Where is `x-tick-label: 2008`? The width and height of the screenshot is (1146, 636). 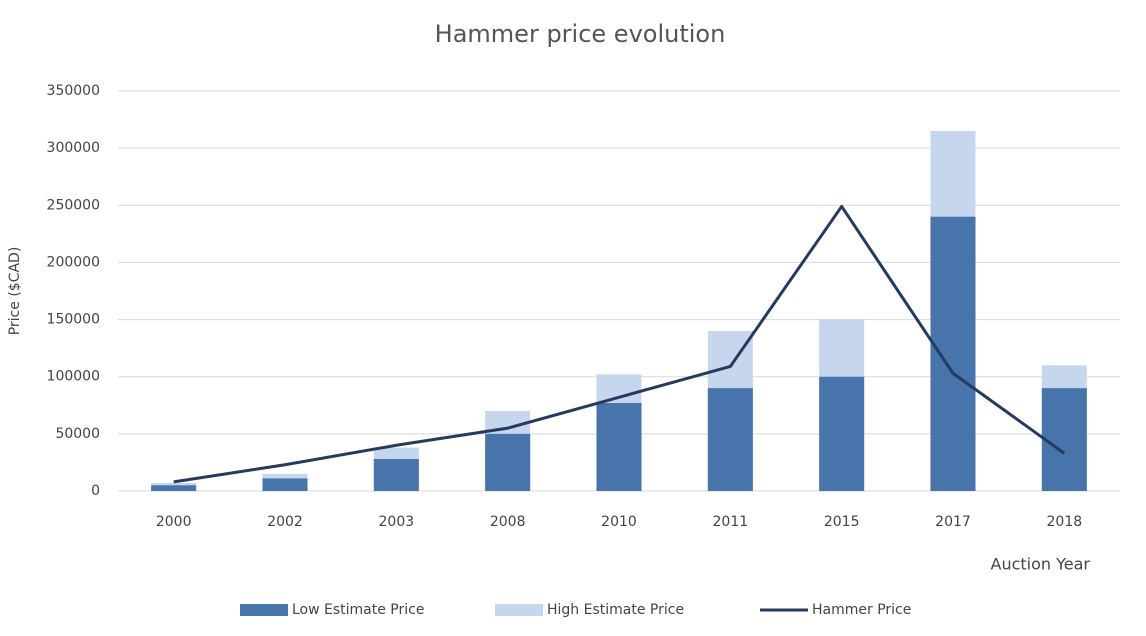
x-tick-label: 2008 is located at coordinates (508, 522).